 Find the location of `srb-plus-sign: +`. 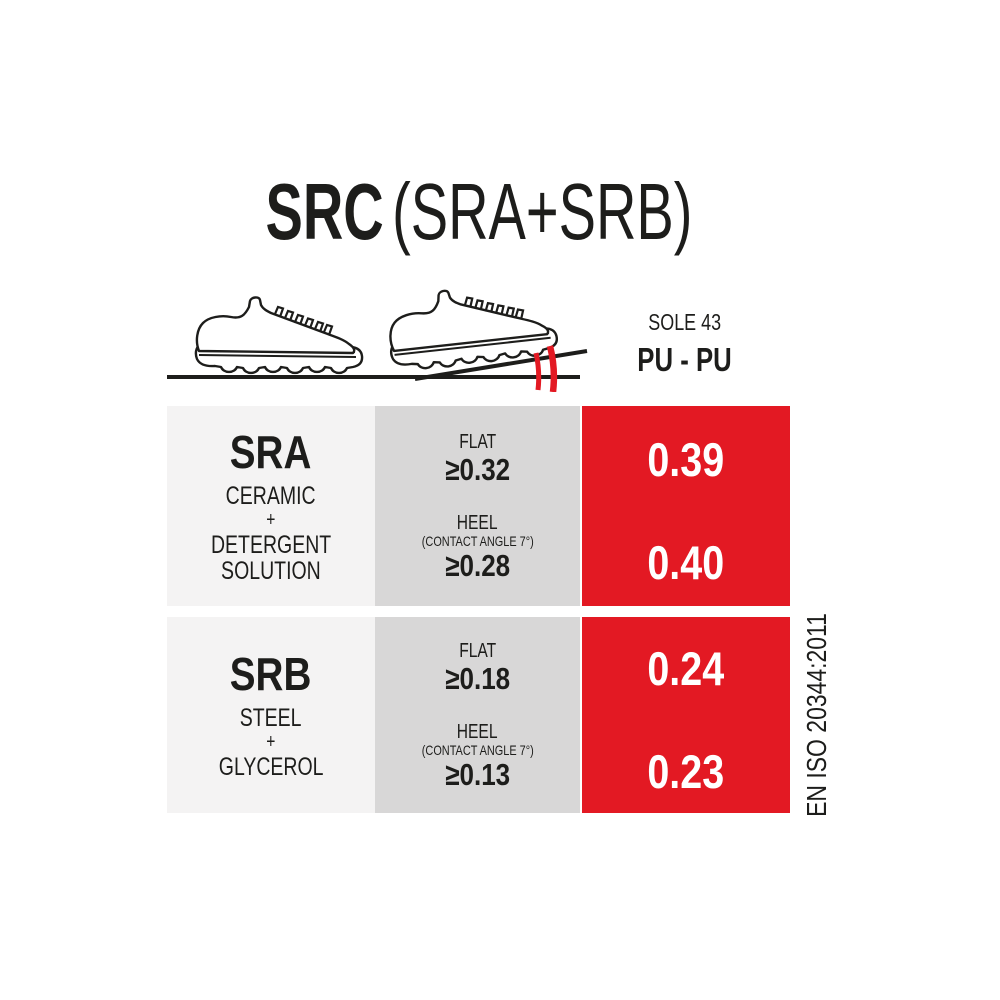

srb-plus-sign: + is located at coordinates (271, 741).